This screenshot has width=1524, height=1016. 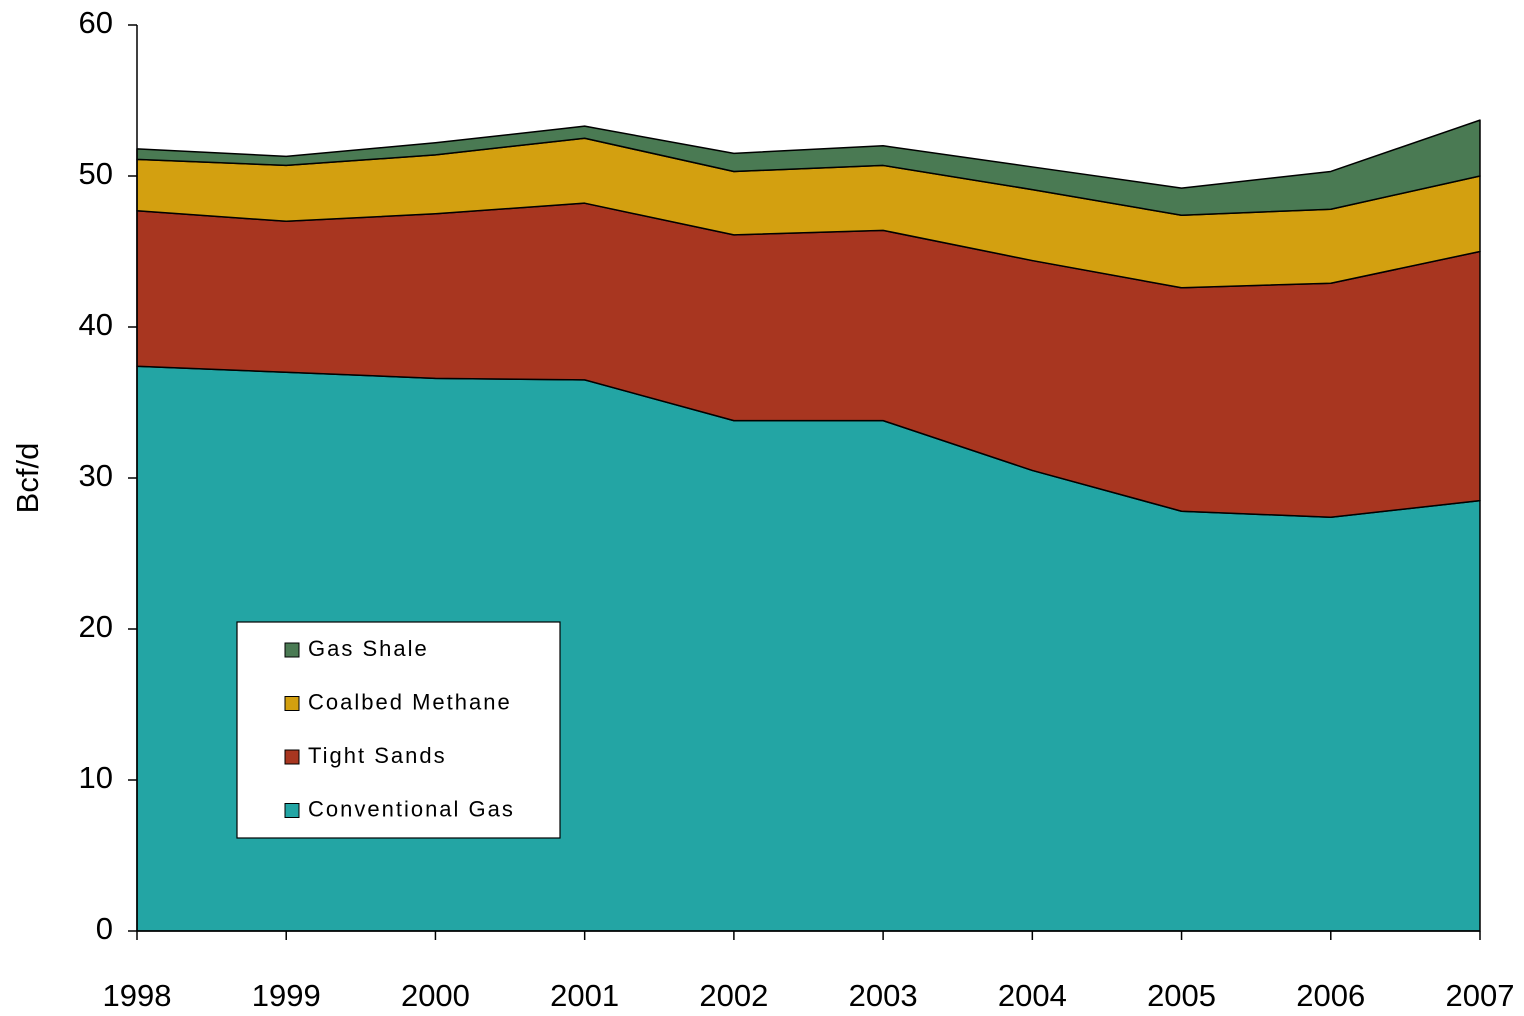 I want to click on x-tick-label: 2007, so click(x=1480, y=995).